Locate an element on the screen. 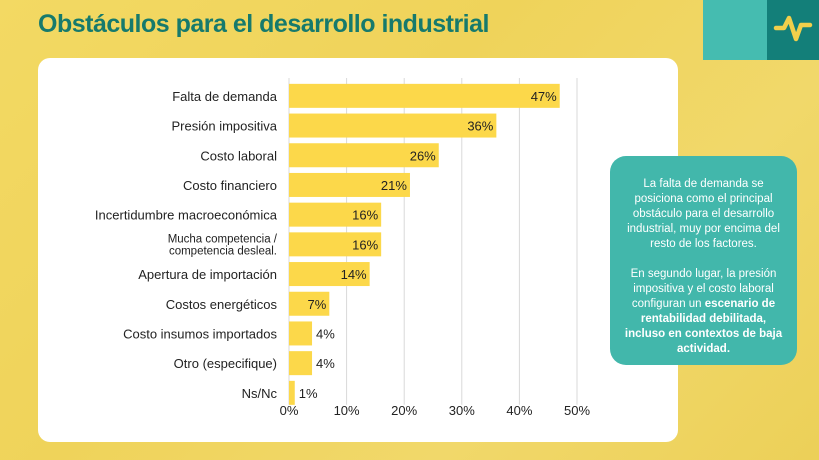  category-label: Costo insumos importados is located at coordinates (200, 333).